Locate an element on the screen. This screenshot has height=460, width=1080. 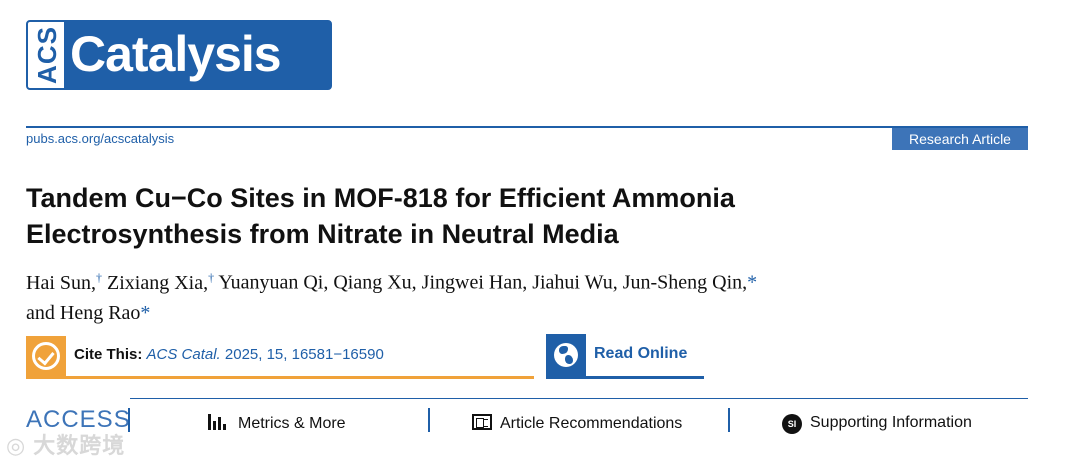
logo-acs-text: ACS is located at coordinates (47, 55).